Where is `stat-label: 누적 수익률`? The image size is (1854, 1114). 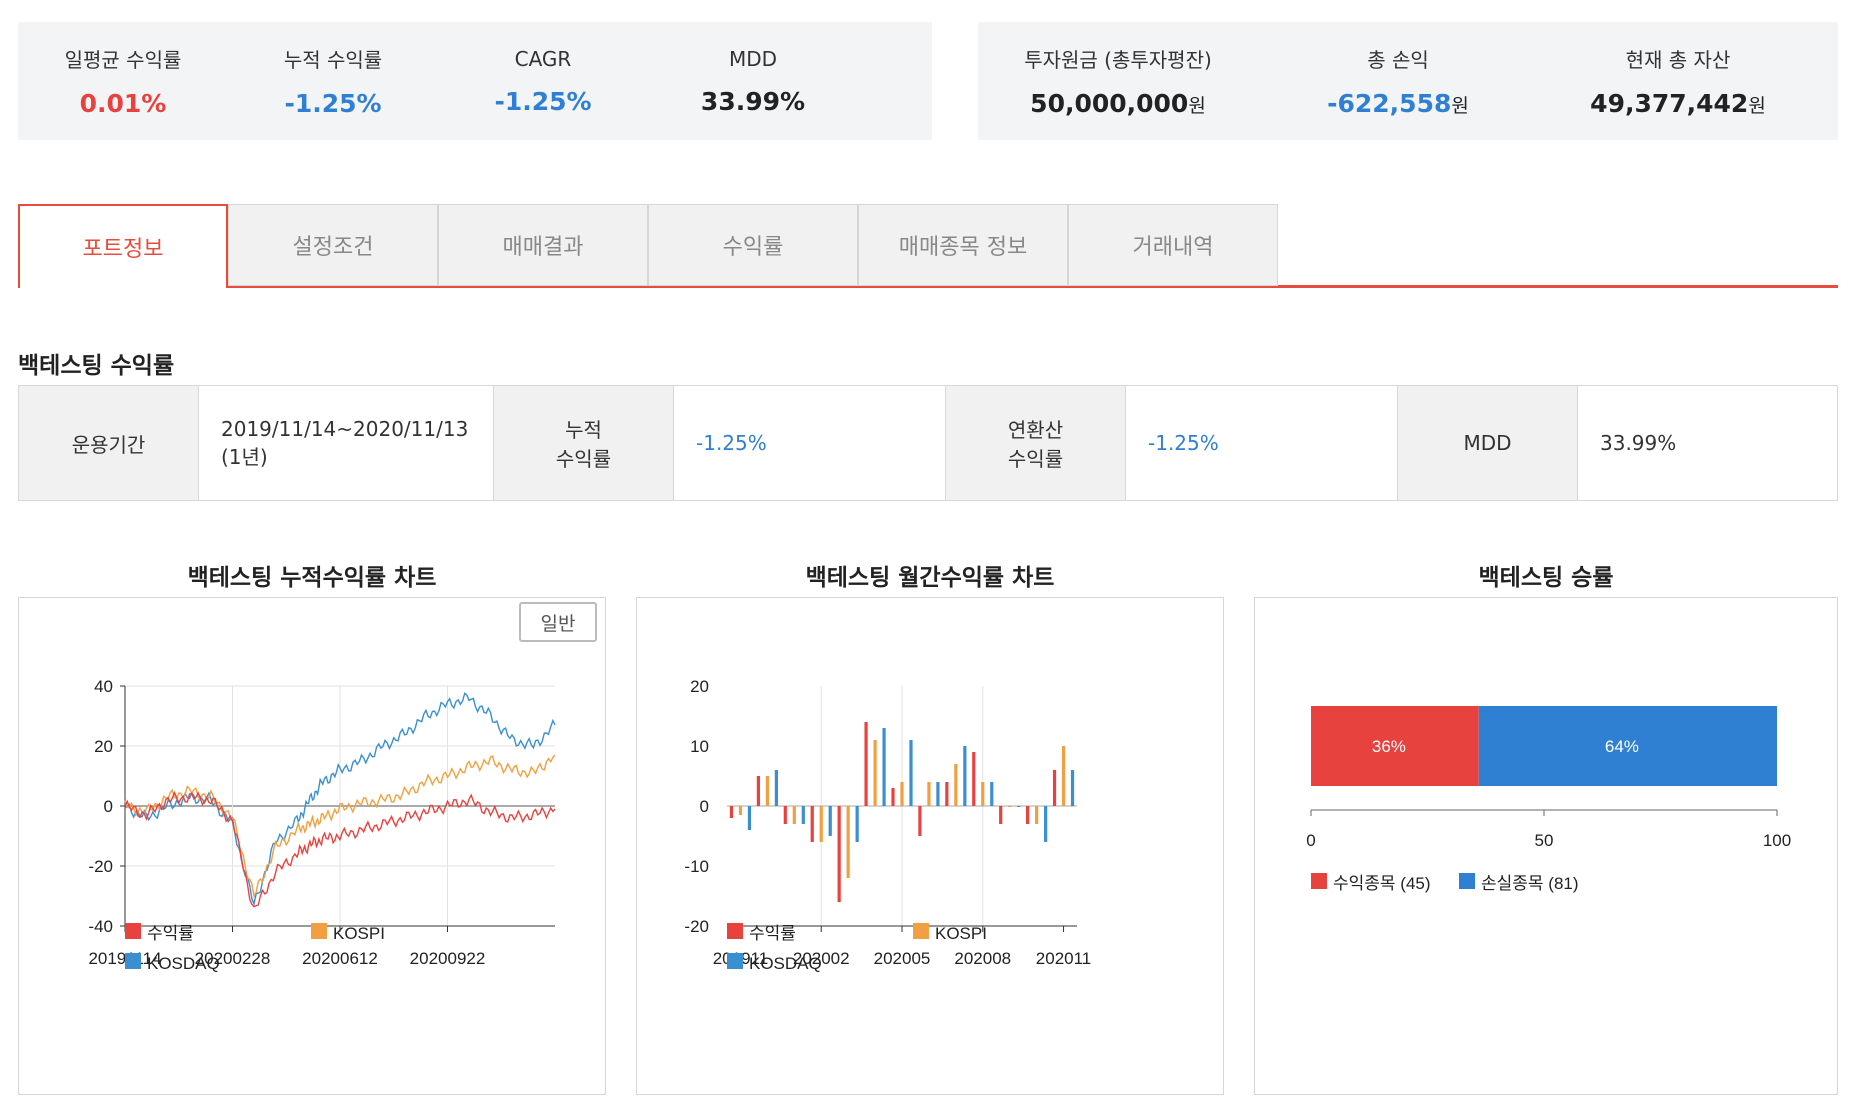 stat-label: 누적 수익률 is located at coordinates (333, 60).